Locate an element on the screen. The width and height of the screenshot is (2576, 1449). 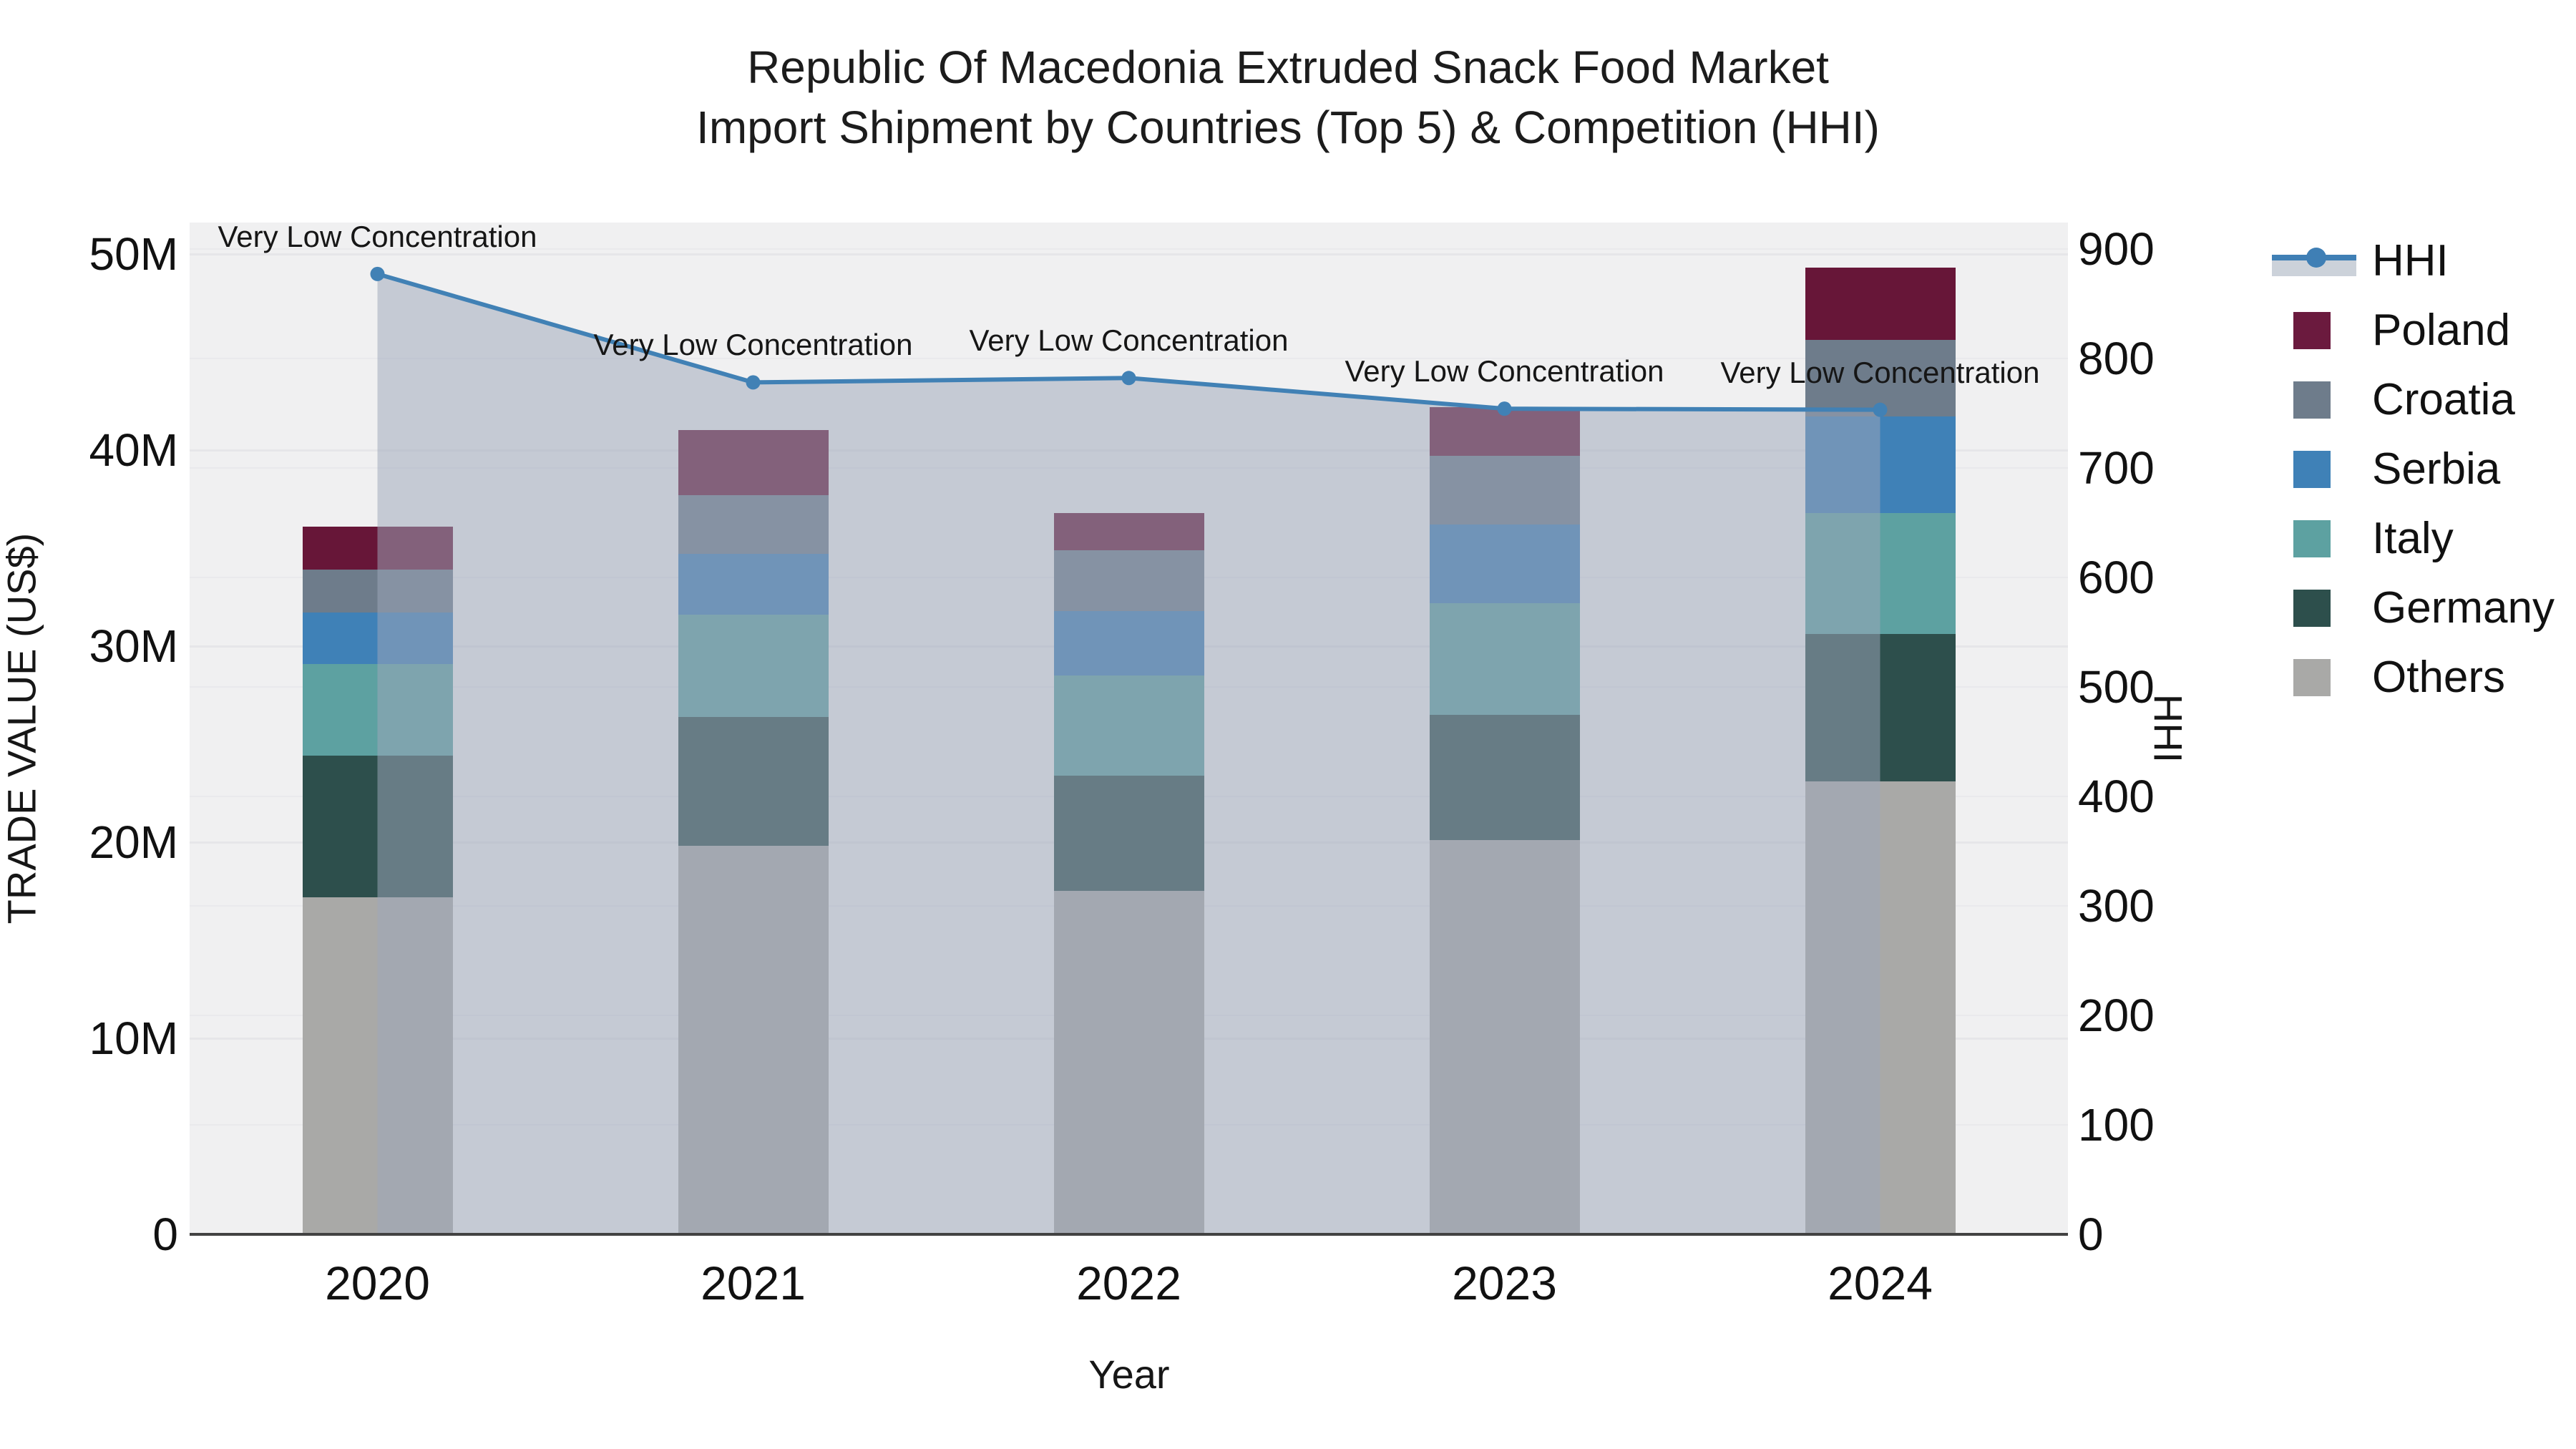
ytick-right-300: 300 is located at coordinates (2116, 905).